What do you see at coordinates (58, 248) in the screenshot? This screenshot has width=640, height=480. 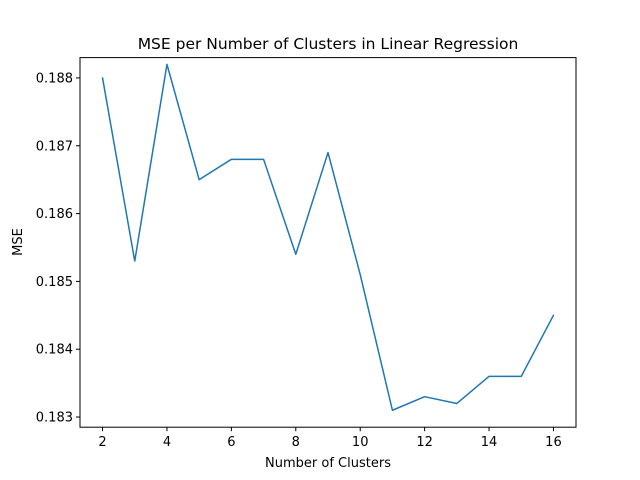 I see `y-axis: 0.183 0.184 0.185 0.186 0.187 0.188` at bounding box center [58, 248].